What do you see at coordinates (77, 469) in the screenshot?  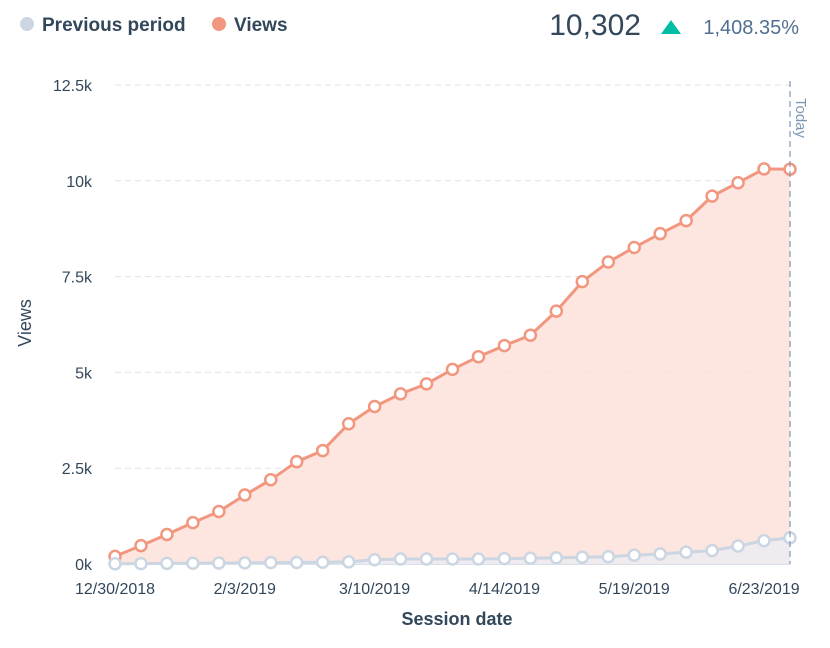 I see `y-tick-label: 2.5k` at bounding box center [77, 469].